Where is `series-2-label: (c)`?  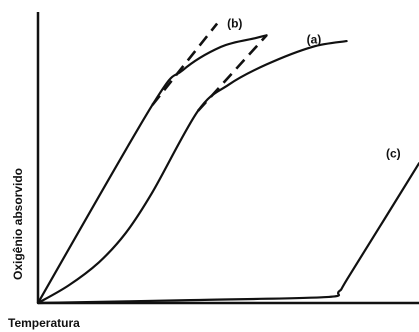
series-2-label: (c) is located at coordinates (393, 153).